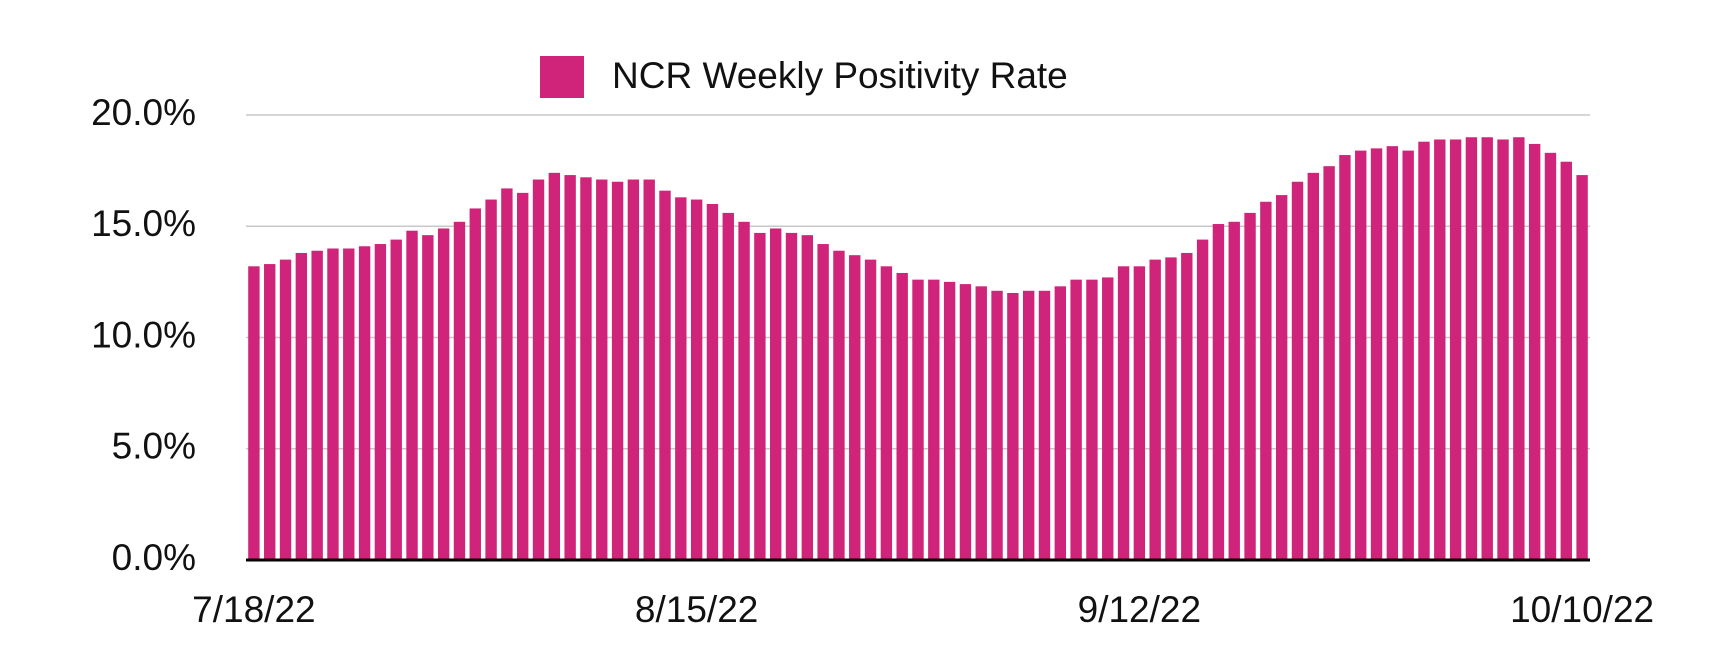  What do you see at coordinates (154, 446) in the screenshot?
I see `y-tick-label: 5.0%` at bounding box center [154, 446].